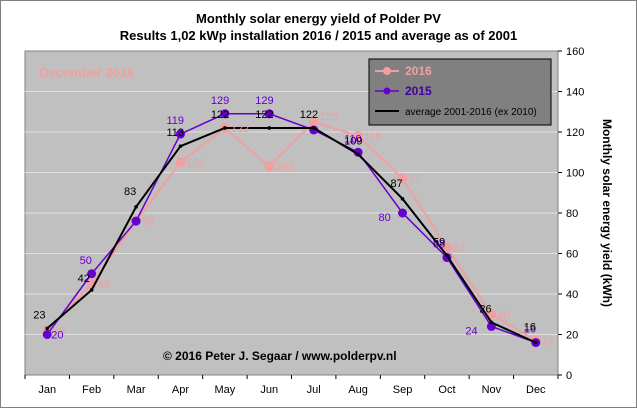  I want to click on legend-label: average 2001-2016 (ex 2010), so click(471, 112).